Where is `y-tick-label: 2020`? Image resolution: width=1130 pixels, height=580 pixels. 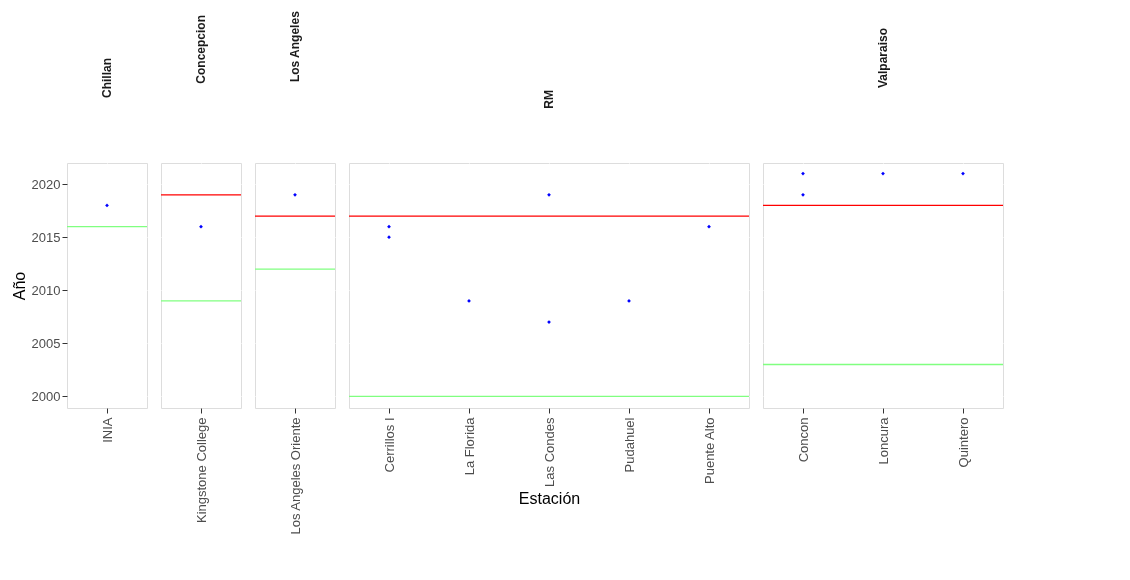
y-tick-label: 2020 is located at coordinates (46, 184).